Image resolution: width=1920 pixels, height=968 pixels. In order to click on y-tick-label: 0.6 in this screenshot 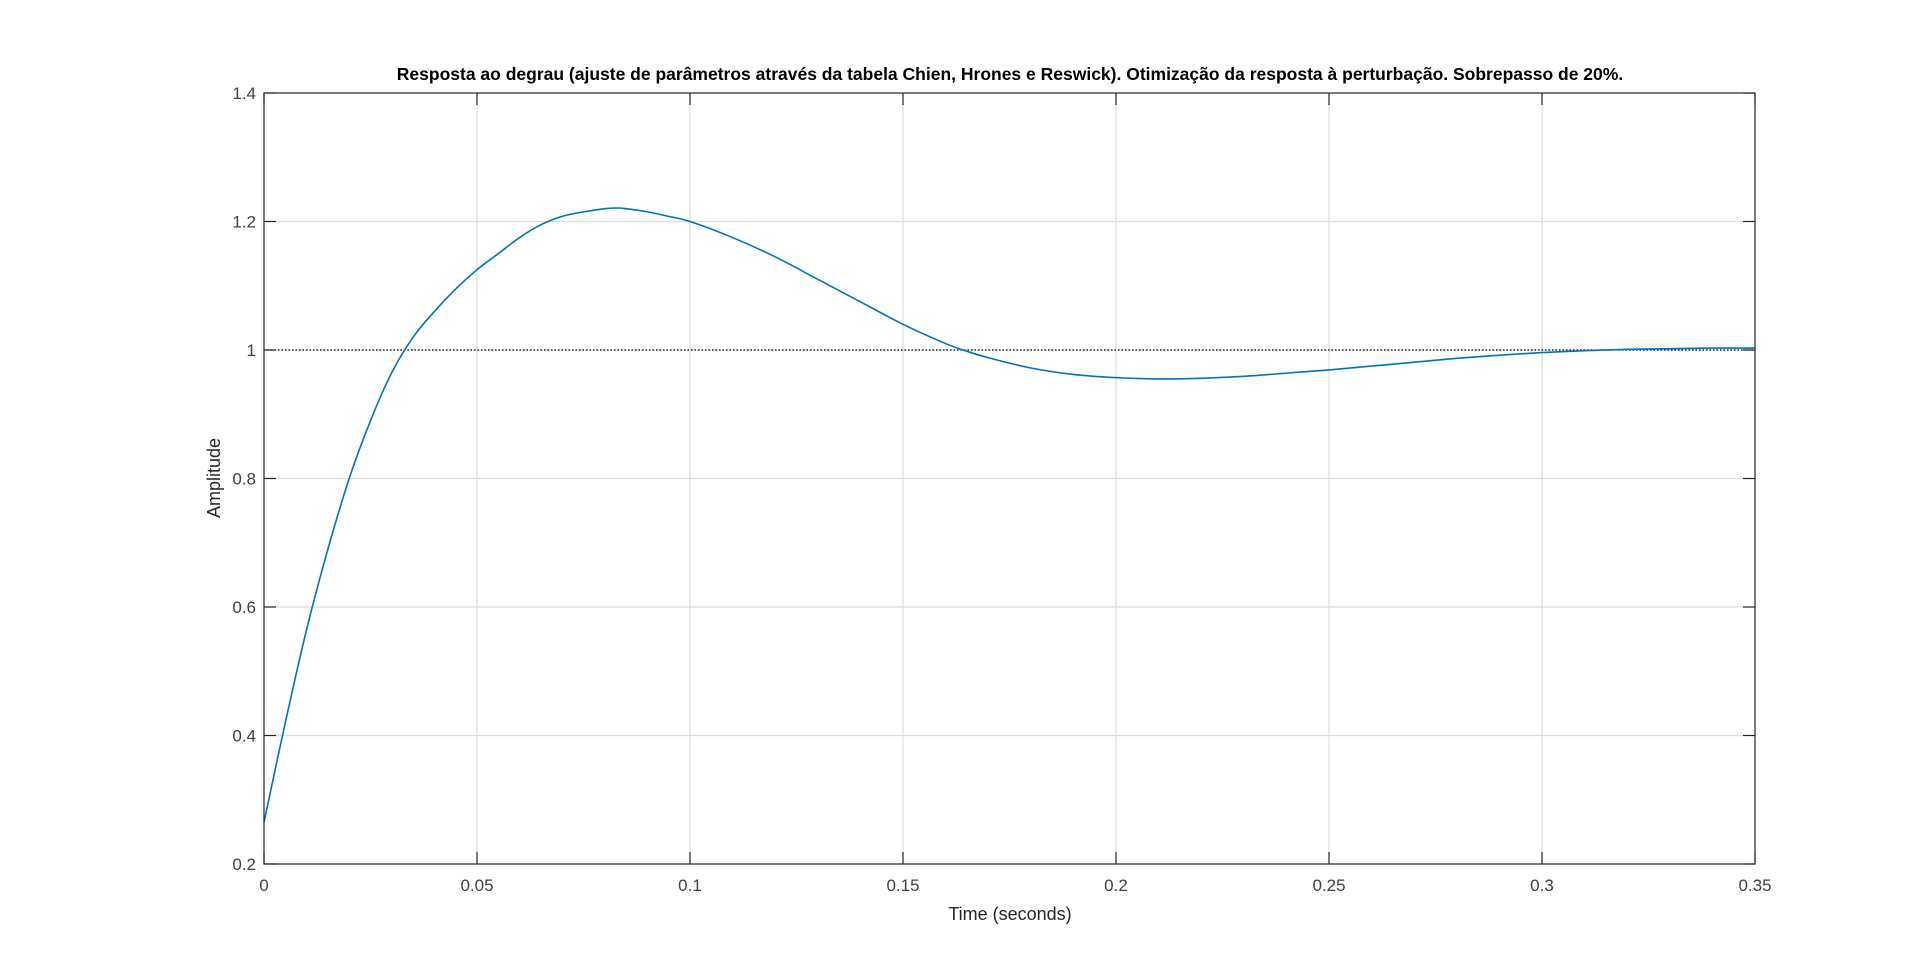, I will do `click(244, 607)`.